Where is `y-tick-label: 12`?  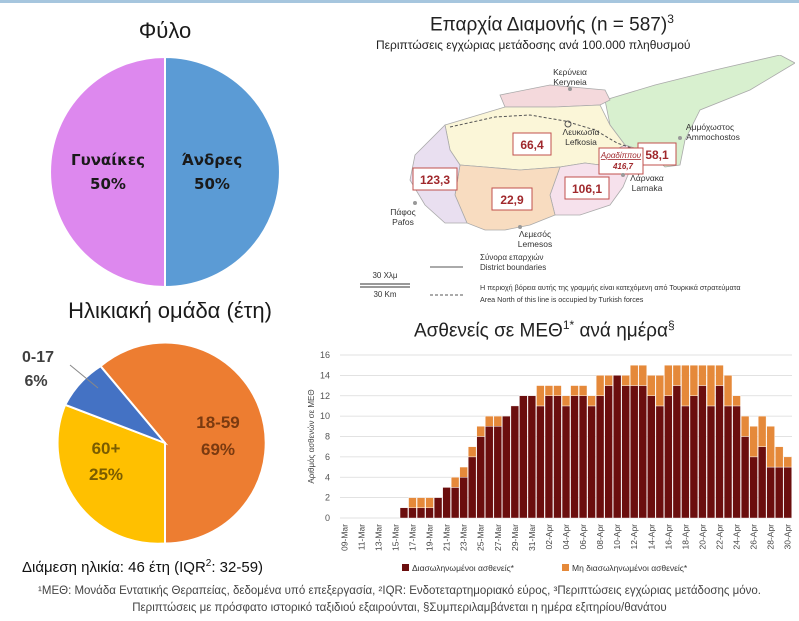
y-tick-label: 12 is located at coordinates (325, 396).